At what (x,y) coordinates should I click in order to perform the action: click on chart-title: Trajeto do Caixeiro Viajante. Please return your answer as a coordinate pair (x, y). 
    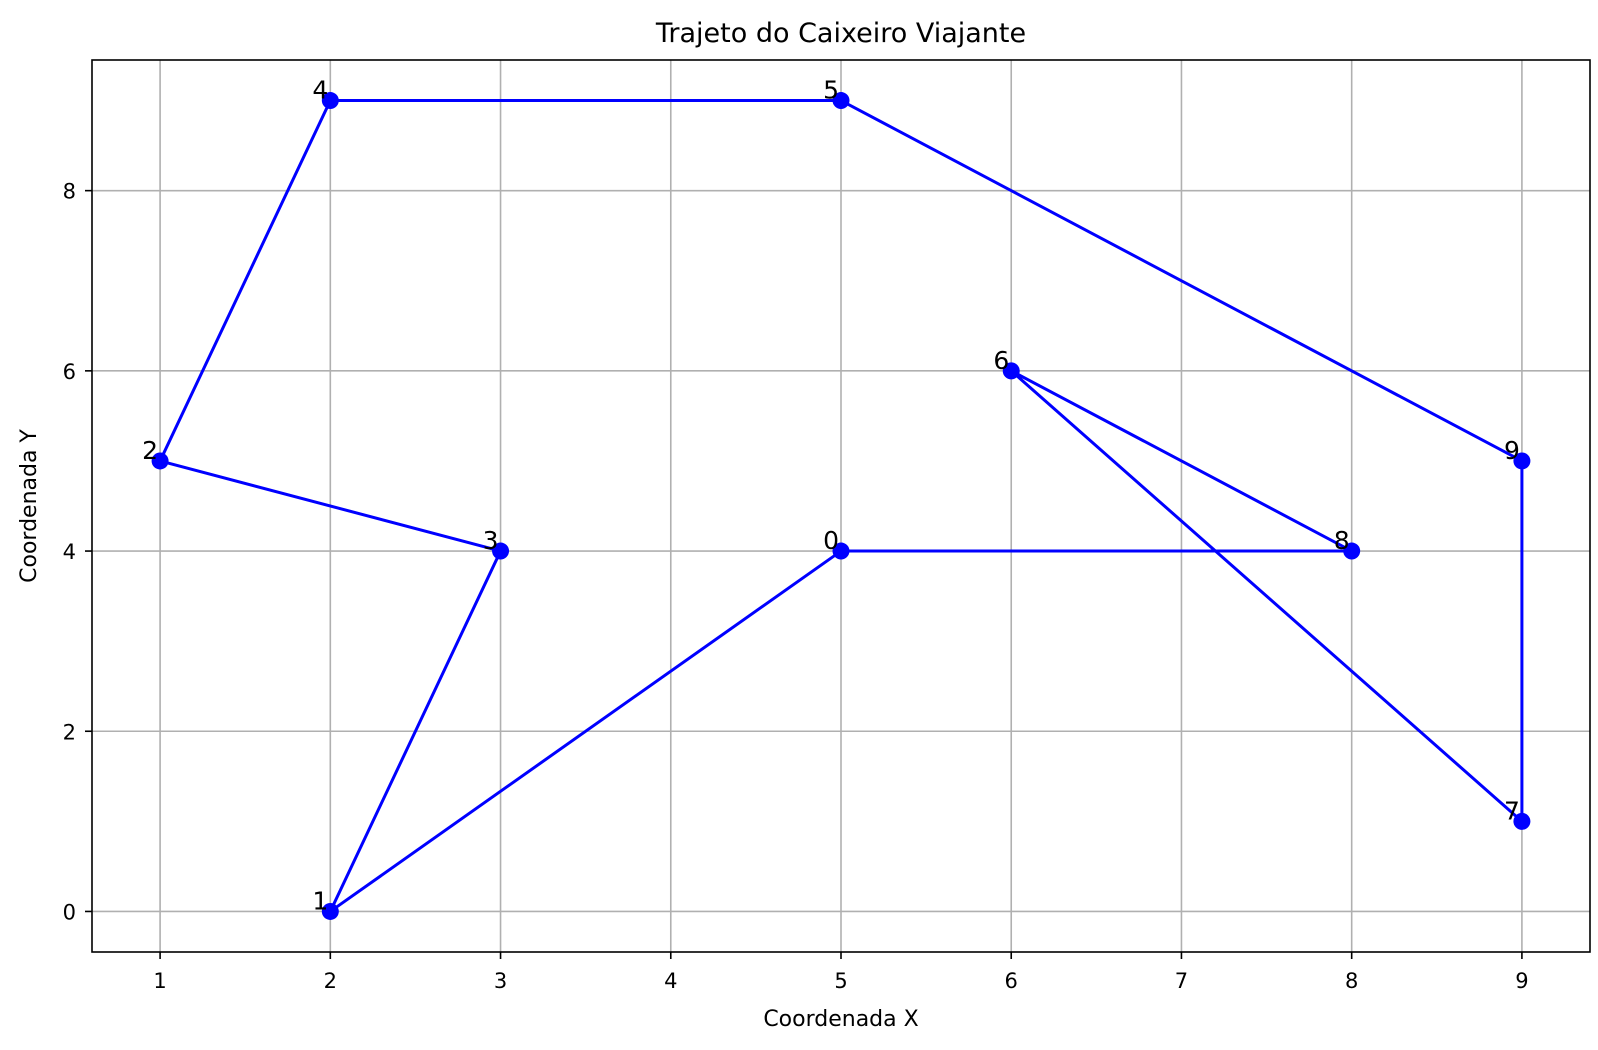
    Looking at the image, I should click on (840, 33).